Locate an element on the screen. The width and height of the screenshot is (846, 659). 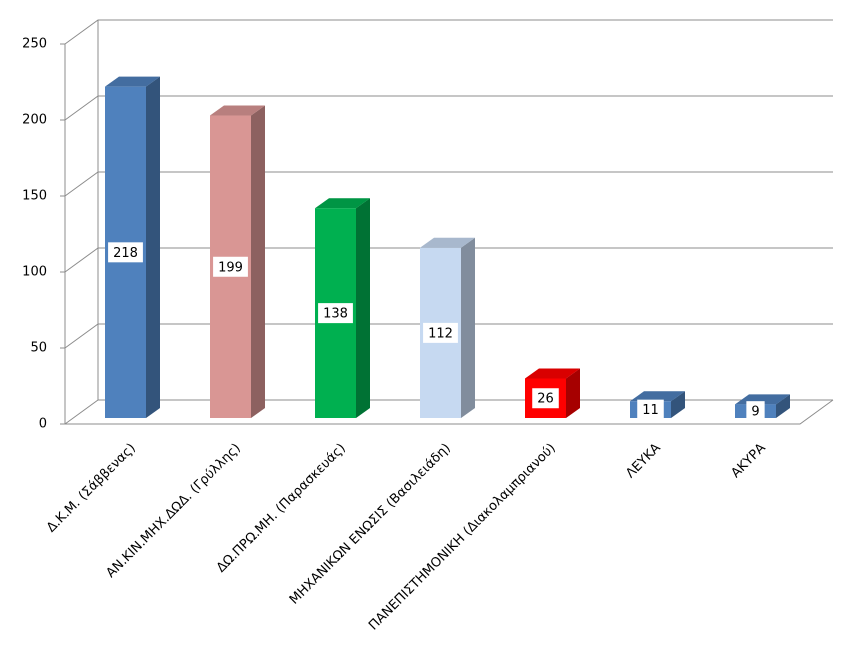
value-label: 26 is located at coordinates (545, 399).